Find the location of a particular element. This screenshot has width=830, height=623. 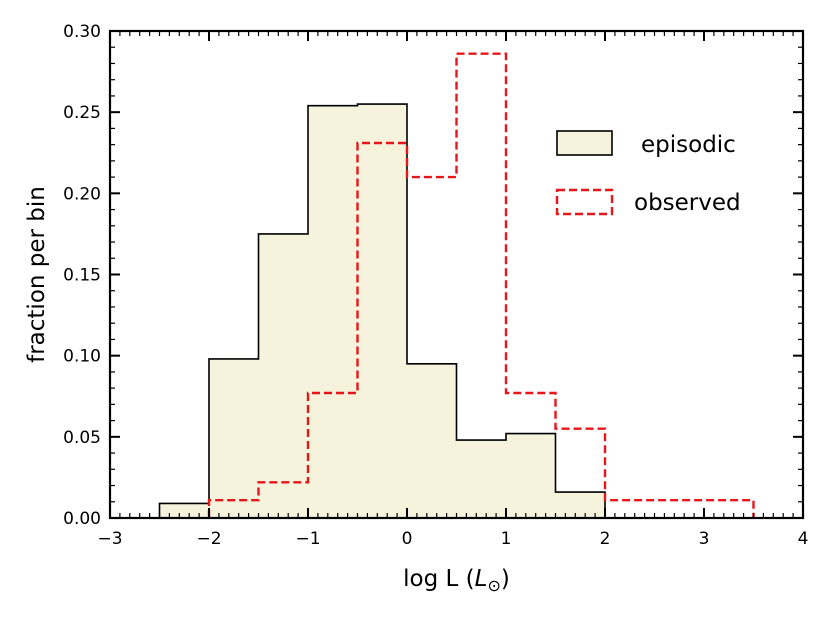

x-tick-label: 4 is located at coordinates (803, 539).